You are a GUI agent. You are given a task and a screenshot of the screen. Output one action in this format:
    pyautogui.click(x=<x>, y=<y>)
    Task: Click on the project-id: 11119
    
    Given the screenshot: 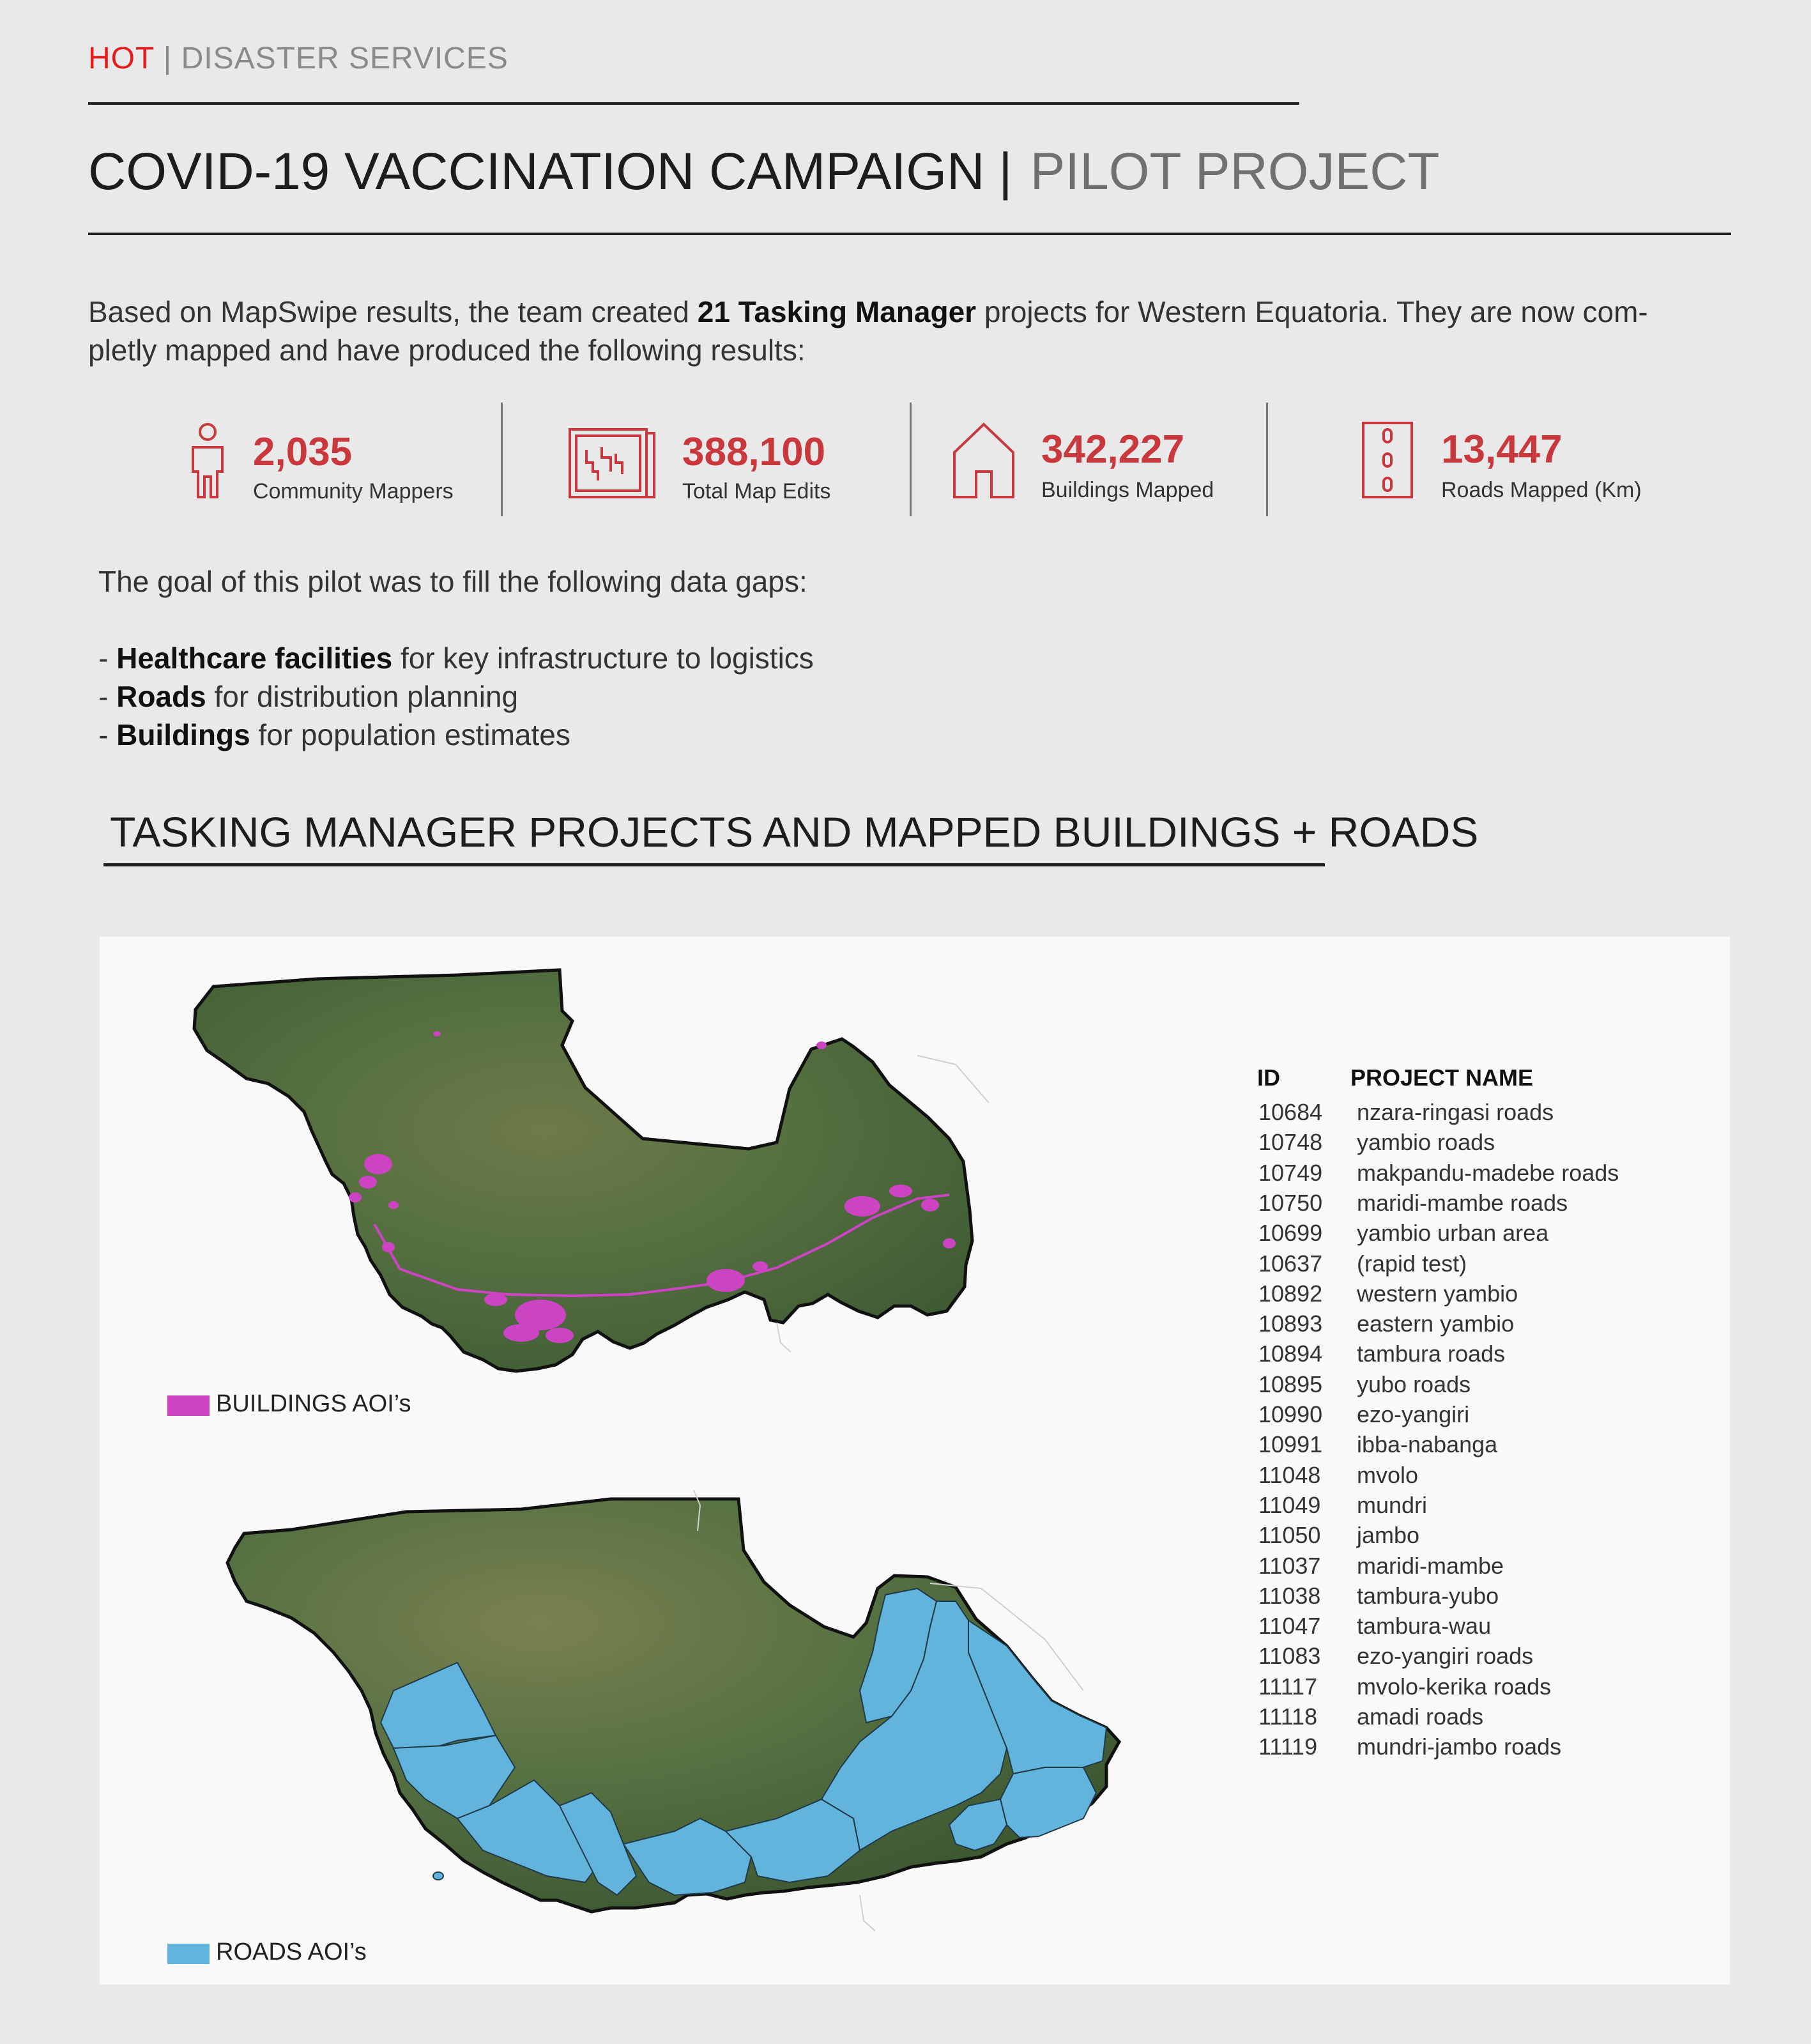 What is the action you would take?
    pyautogui.click(x=1288, y=1746)
    